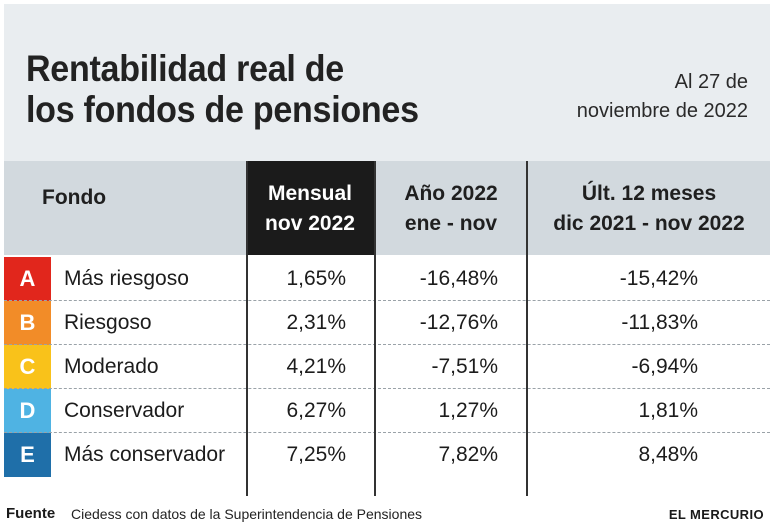 The image size is (774, 529). What do you see at coordinates (316, 322) in the screenshot?
I see `value-mensual: 2,31%` at bounding box center [316, 322].